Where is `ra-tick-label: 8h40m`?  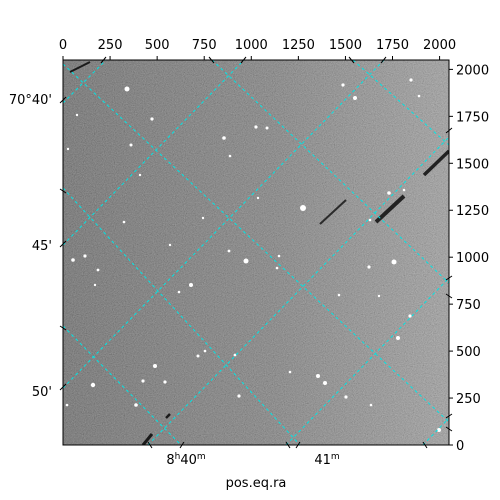 ra-tick-label: 8h40m is located at coordinates (185, 460).